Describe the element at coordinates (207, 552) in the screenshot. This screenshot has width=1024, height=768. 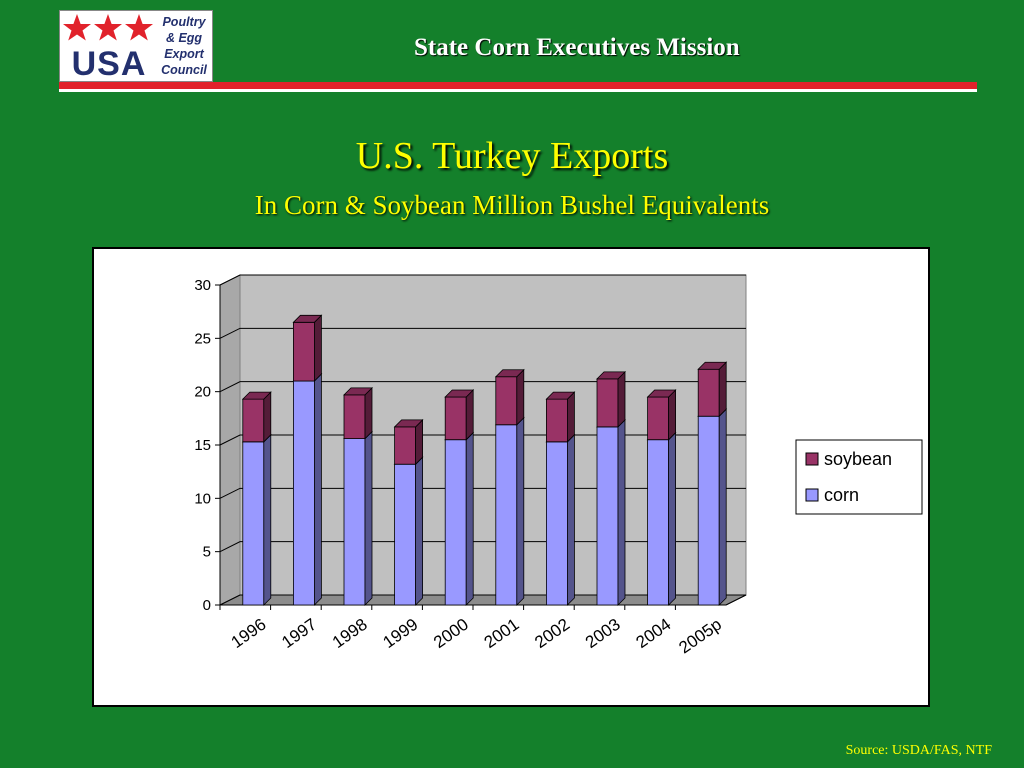
I see `y-tick-label: 5` at that location.